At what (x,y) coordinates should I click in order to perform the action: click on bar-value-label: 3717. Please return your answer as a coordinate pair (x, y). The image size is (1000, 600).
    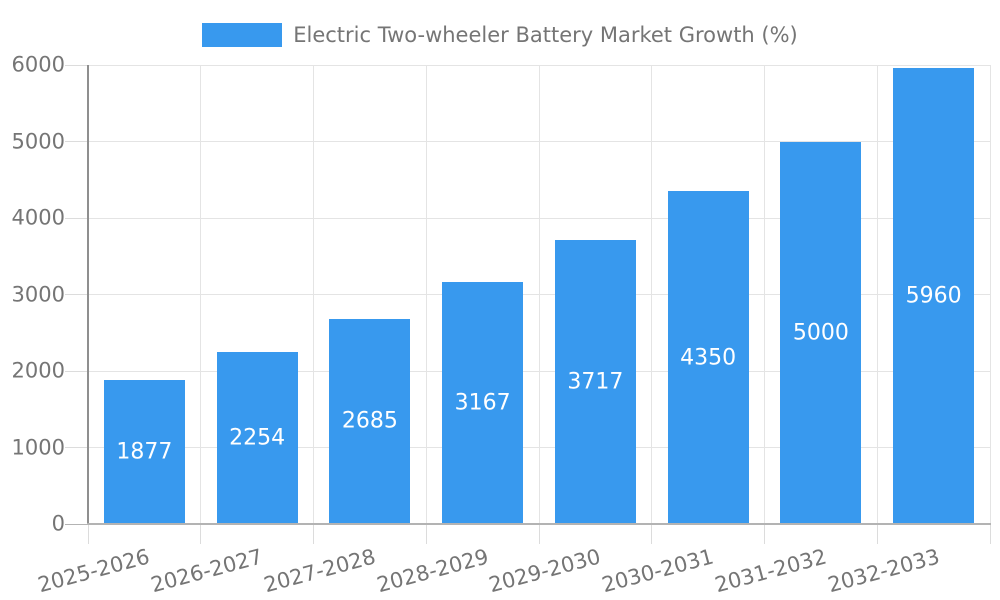
    Looking at the image, I should click on (595, 382).